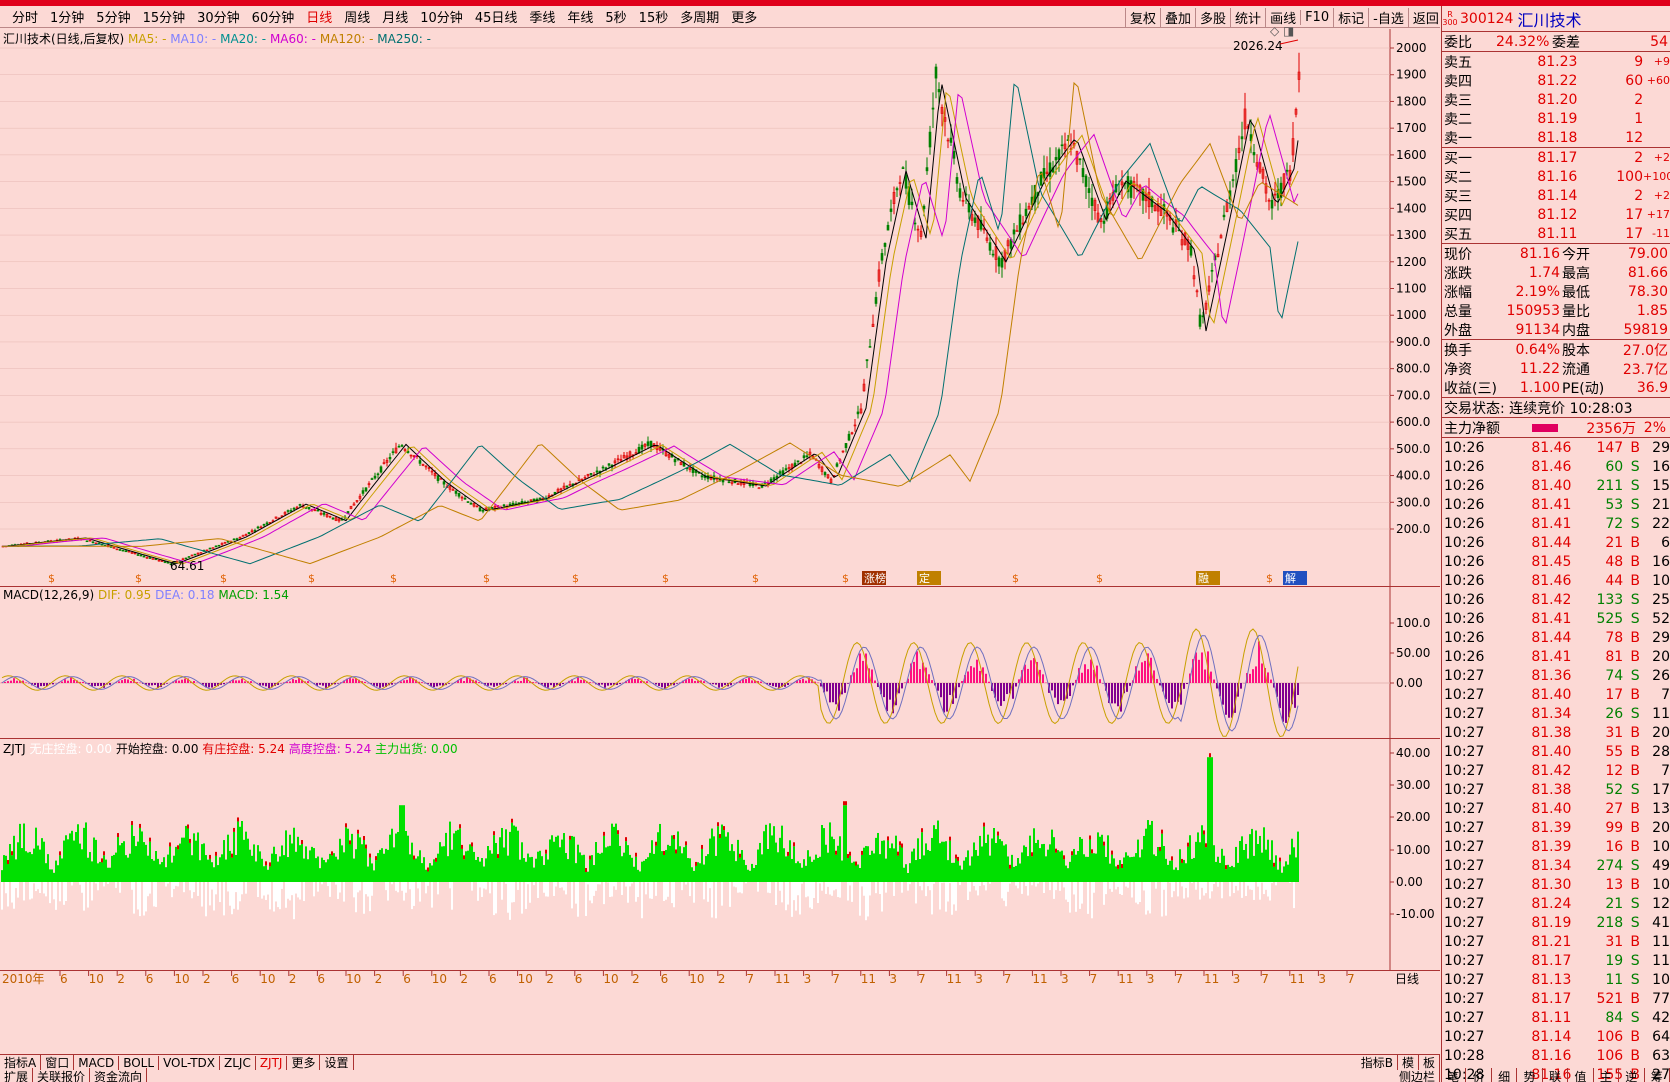 The width and height of the screenshot is (1670, 1082). What do you see at coordinates (1388, 17) in the screenshot?
I see `tool-7: -自选` at bounding box center [1388, 17].